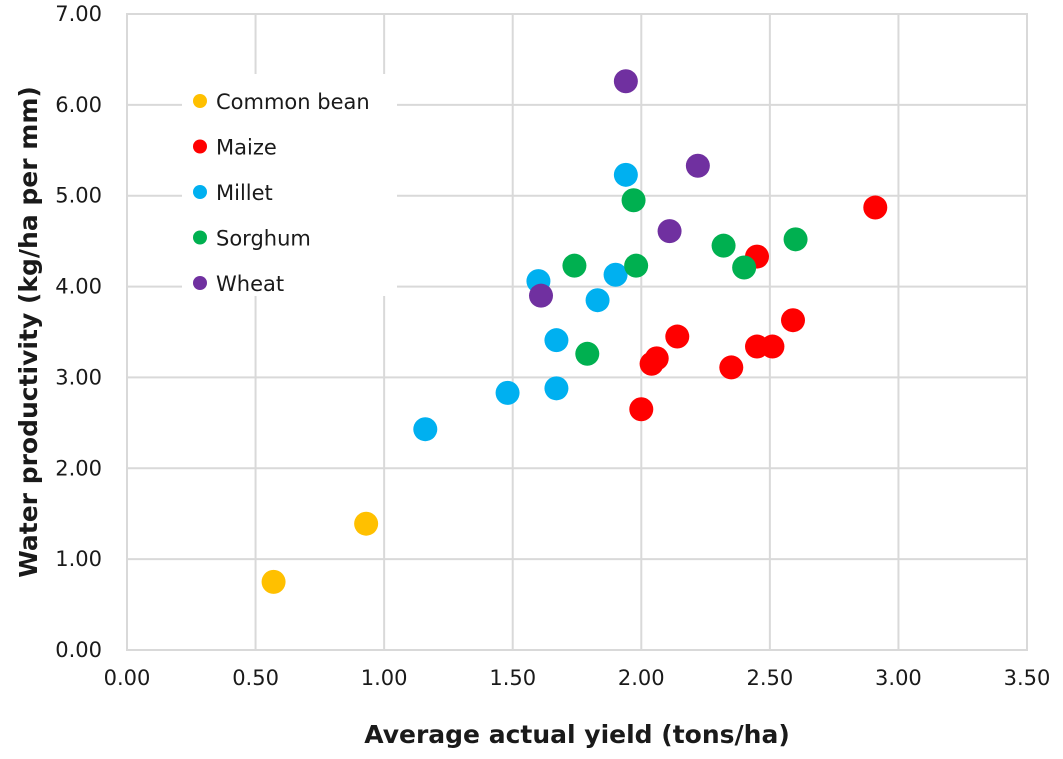 The image size is (1063, 759). What do you see at coordinates (898, 678) in the screenshot?
I see `x-tick-label: 3.00` at bounding box center [898, 678].